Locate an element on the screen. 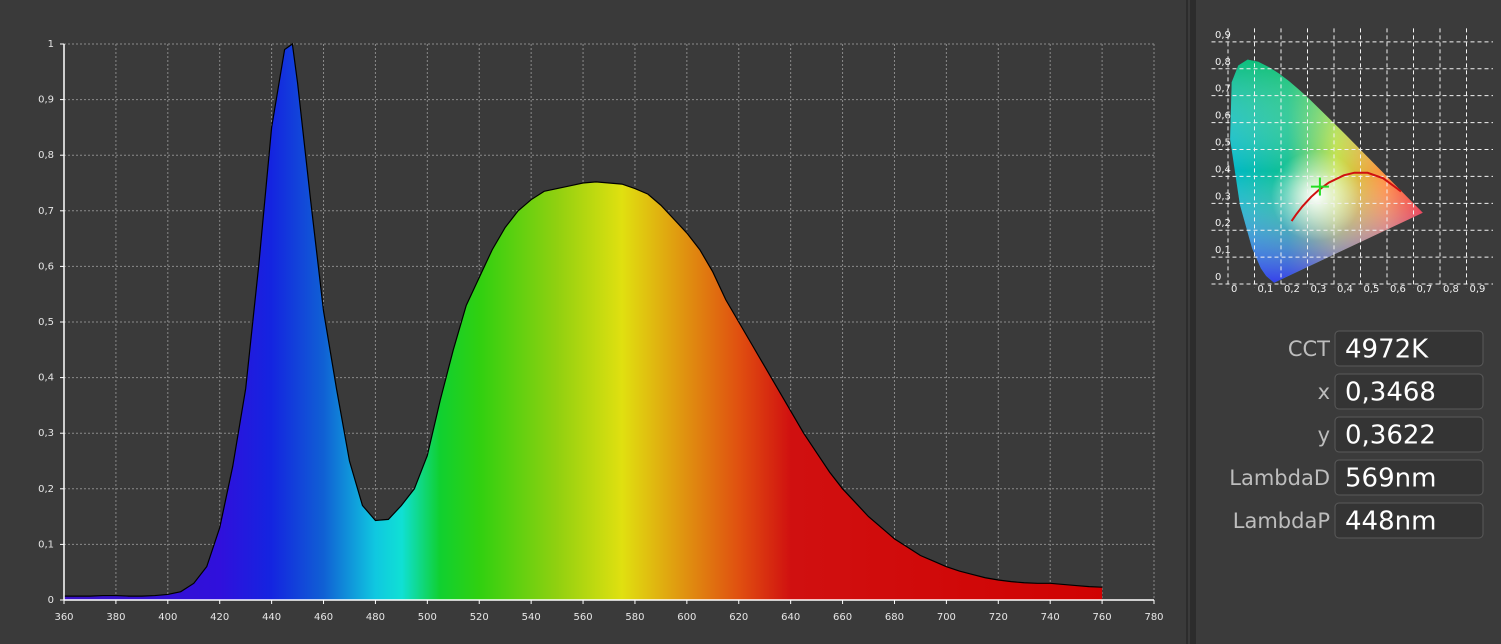 This screenshot has width=1501, height=644. x-tick-label: 620 is located at coordinates (738, 617).